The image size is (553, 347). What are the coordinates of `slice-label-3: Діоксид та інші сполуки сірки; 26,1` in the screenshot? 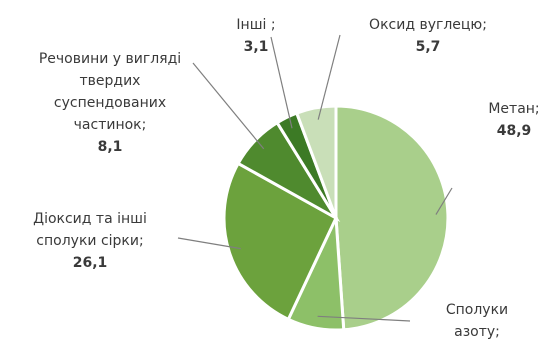 It's located at (90, 241).